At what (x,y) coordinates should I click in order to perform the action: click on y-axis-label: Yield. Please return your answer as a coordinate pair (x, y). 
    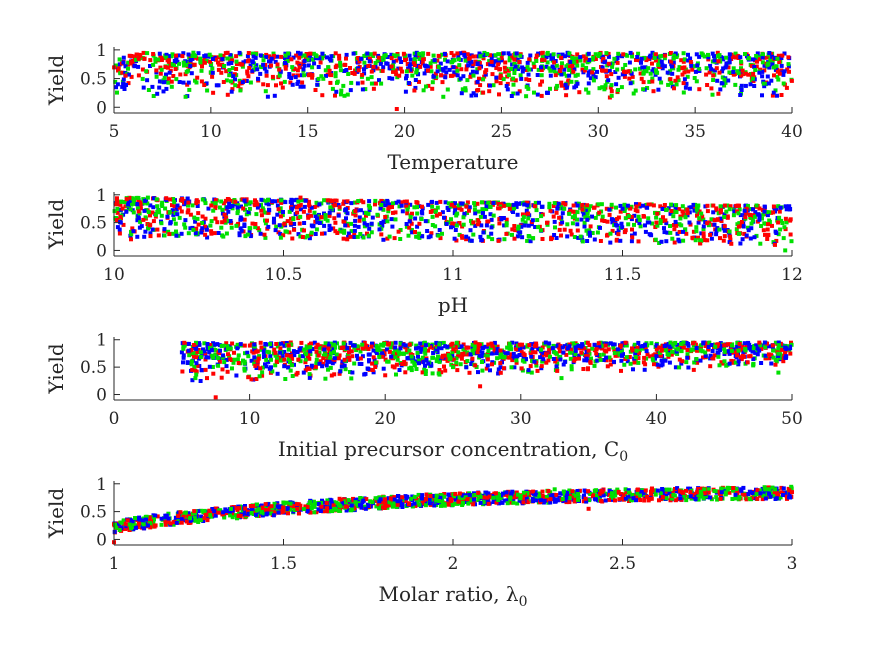
    Looking at the image, I should click on (56, 368).